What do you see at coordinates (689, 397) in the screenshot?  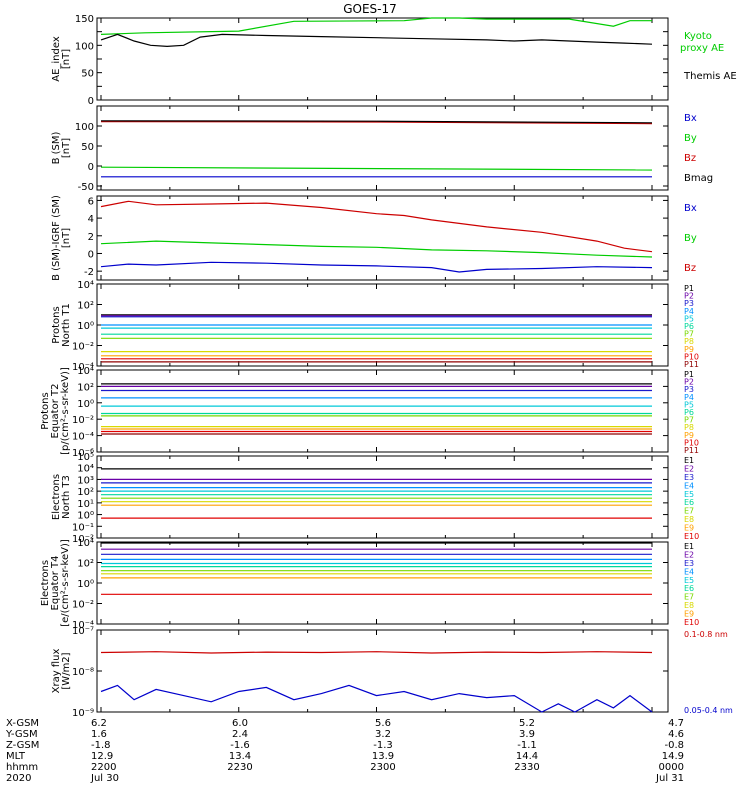 I see `legend-p4: P4` at bounding box center [689, 397].